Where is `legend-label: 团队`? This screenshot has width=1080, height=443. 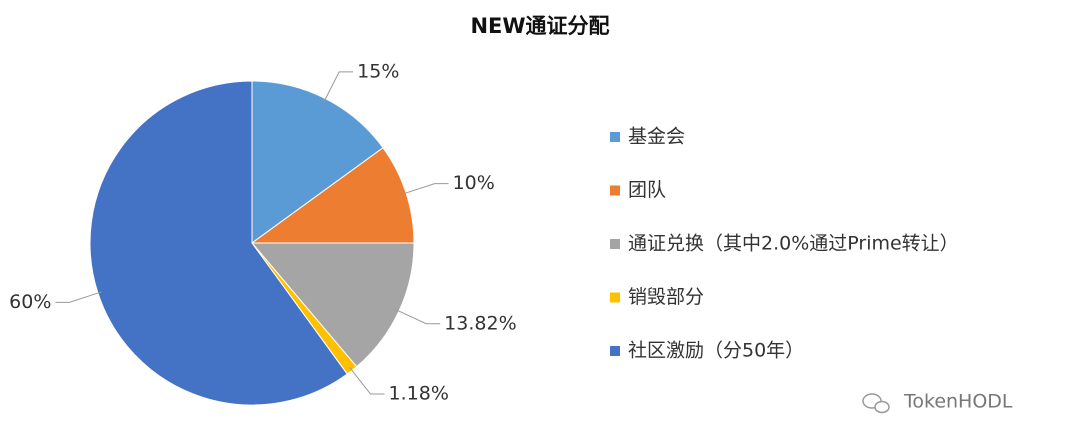 legend-label: 团队 is located at coordinates (647, 190).